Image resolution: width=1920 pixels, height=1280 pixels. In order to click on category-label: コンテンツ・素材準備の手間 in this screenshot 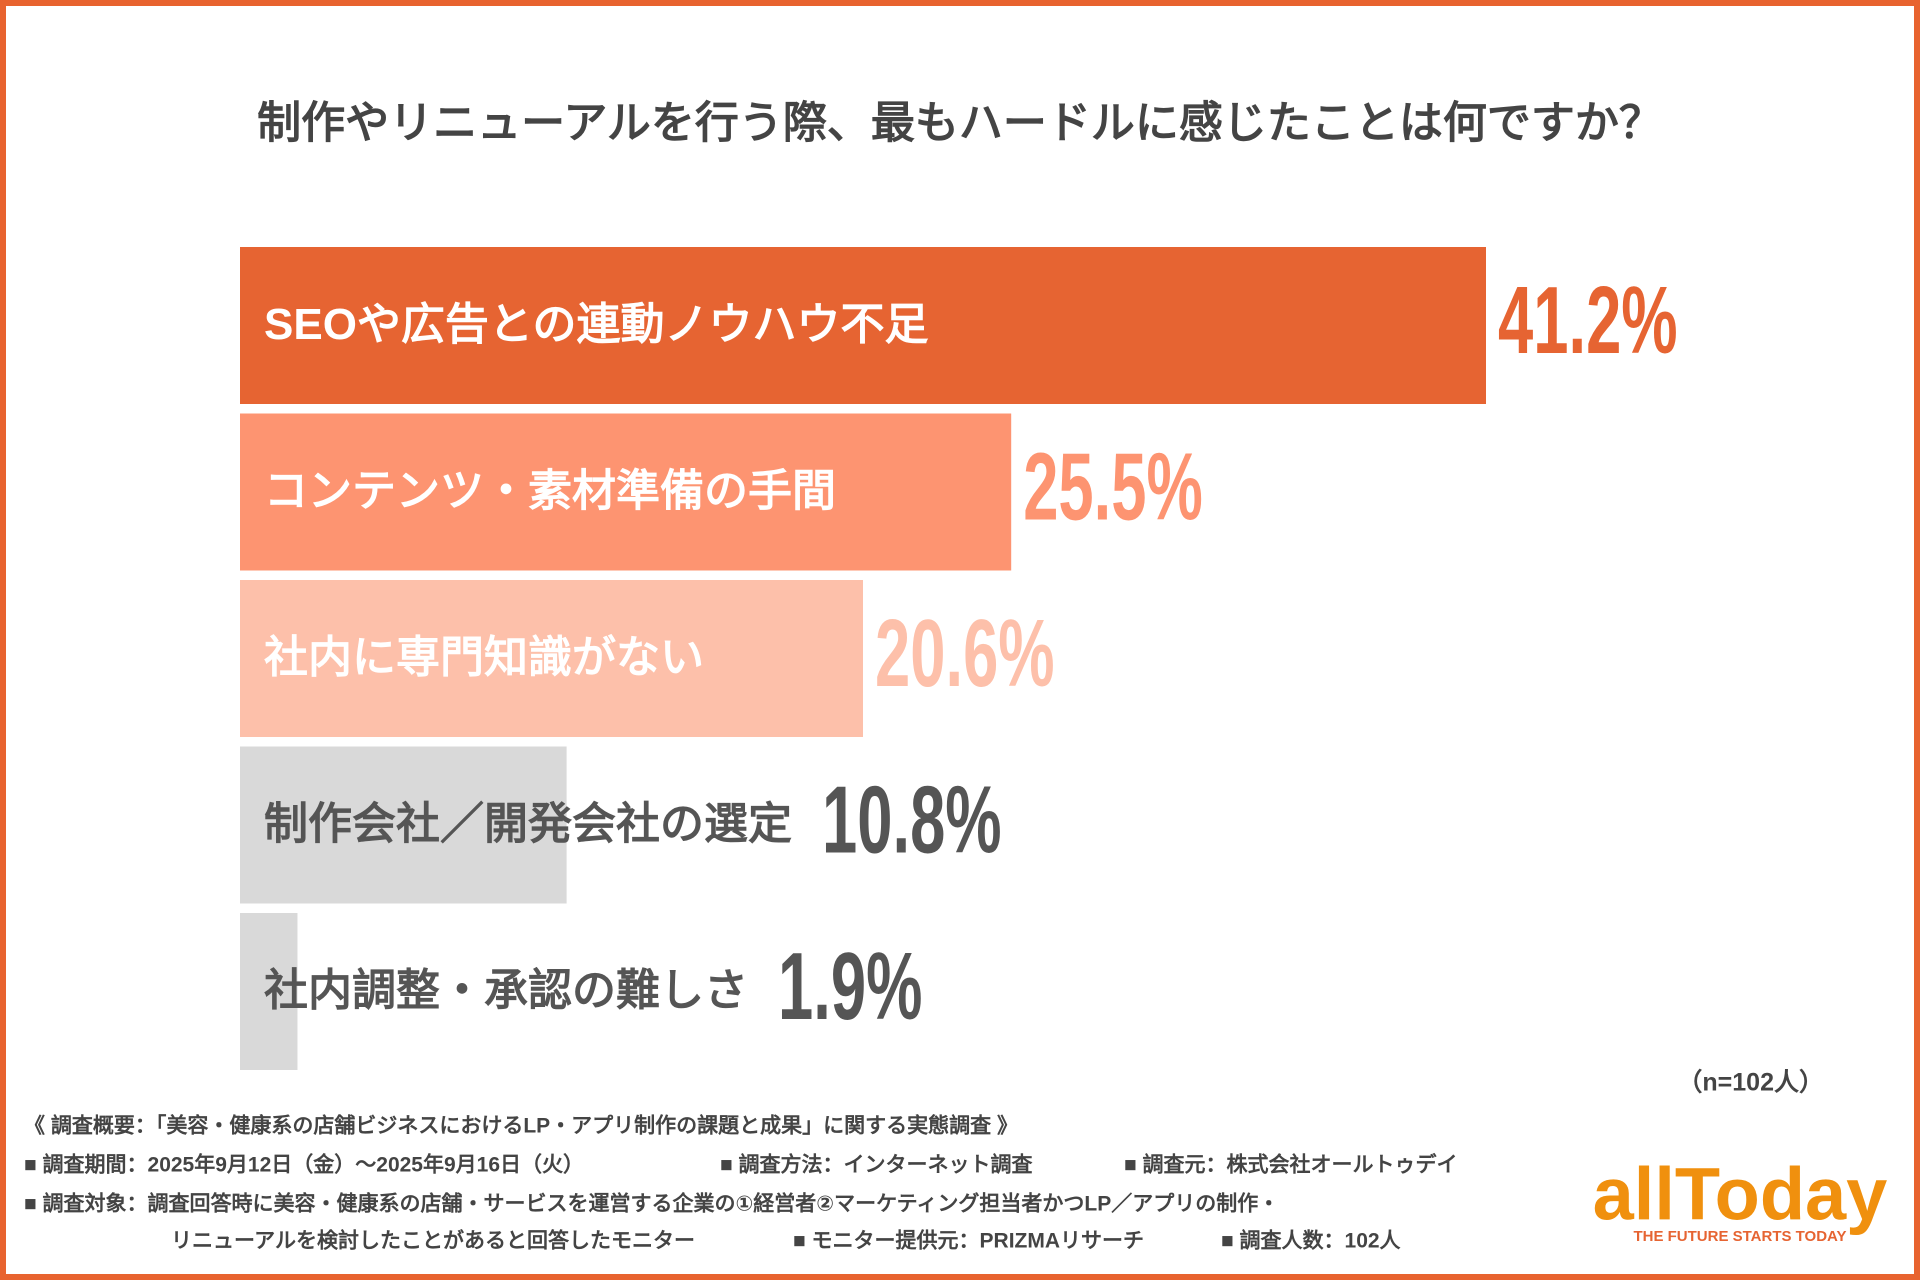, I will do `click(550, 491)`.